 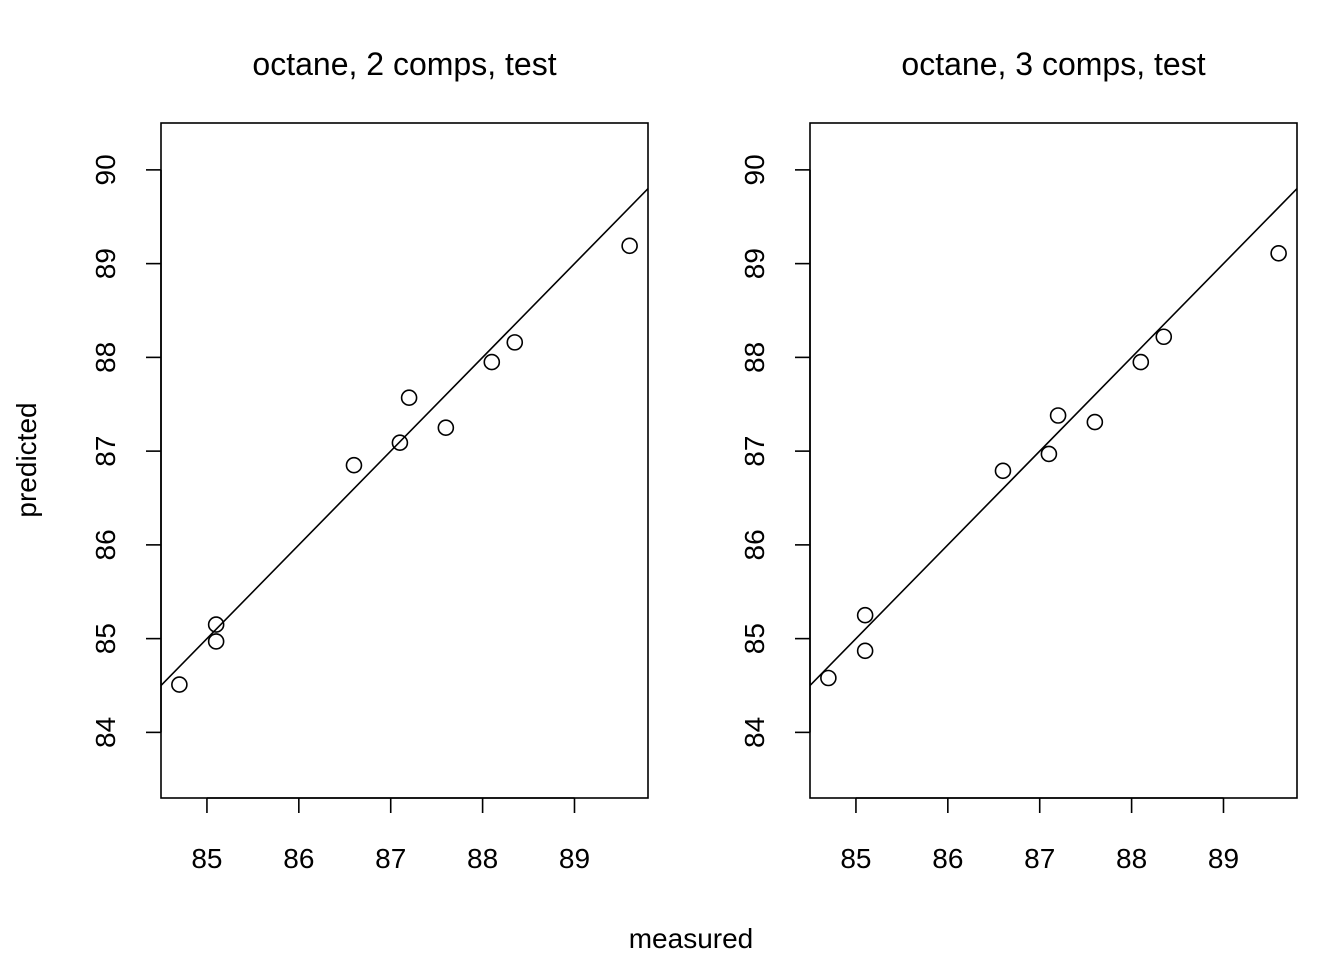 What do you see at coordinates (691, 938) in the screenshot?
I see `x-axis-title: measured` at bounding box center [691, 938].